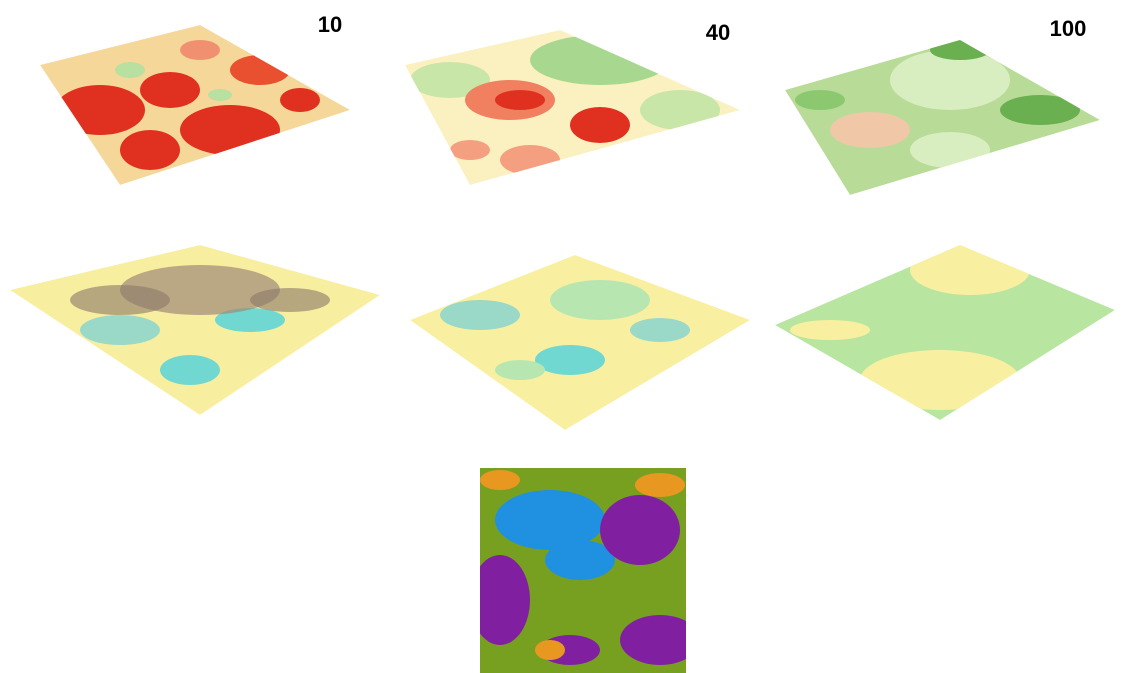 The width and height of the screenshot is (1123, 673). I want to click on classification-map, so click(583, 570).